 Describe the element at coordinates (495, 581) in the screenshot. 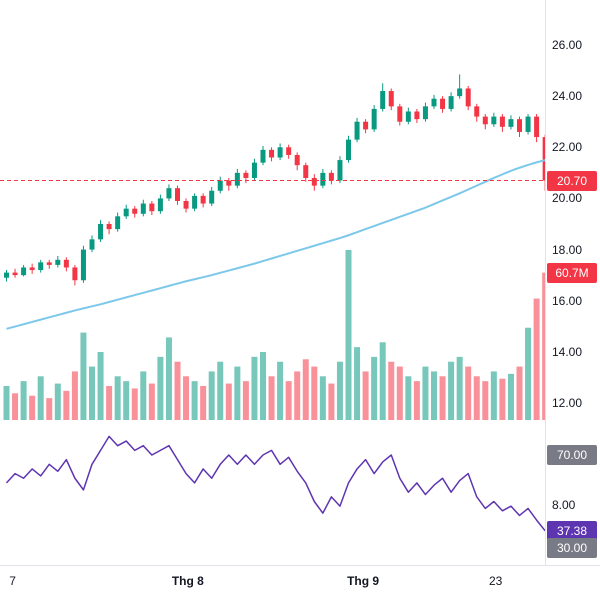

I see `time-tick-label: 23` at that location.